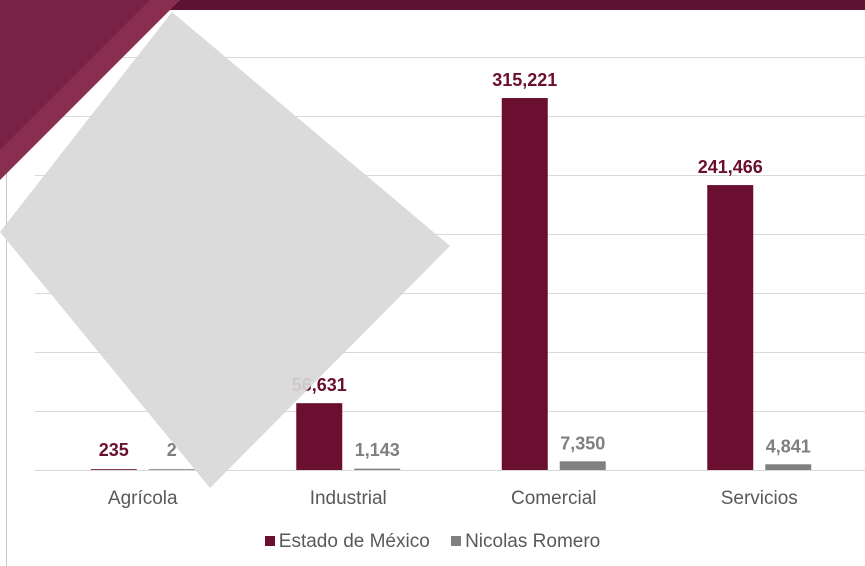  What do you see at coordinates (172, 450) in the screenshot?
I see `data-label-nicolas-0: 2` at bounding box center [172, 450].